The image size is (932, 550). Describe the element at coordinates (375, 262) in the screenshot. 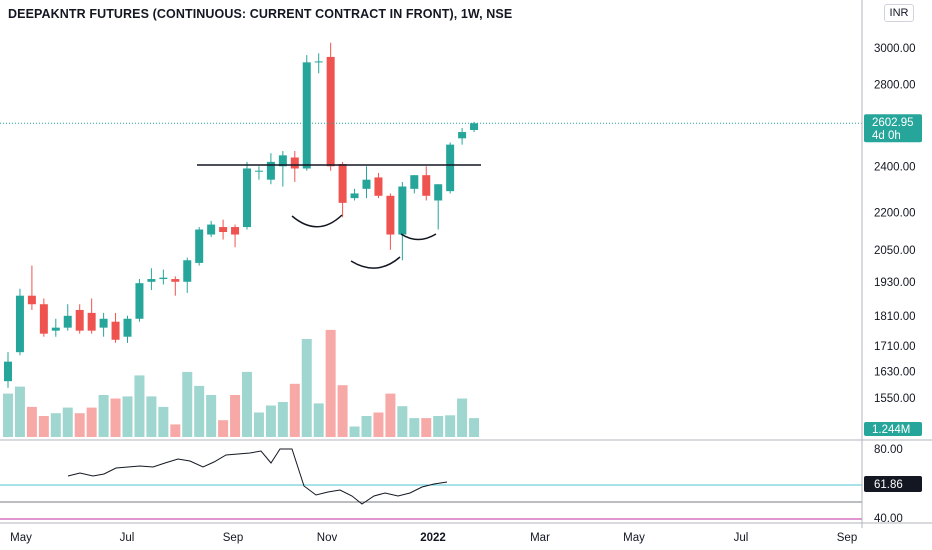

I see `head-arc` at that location.